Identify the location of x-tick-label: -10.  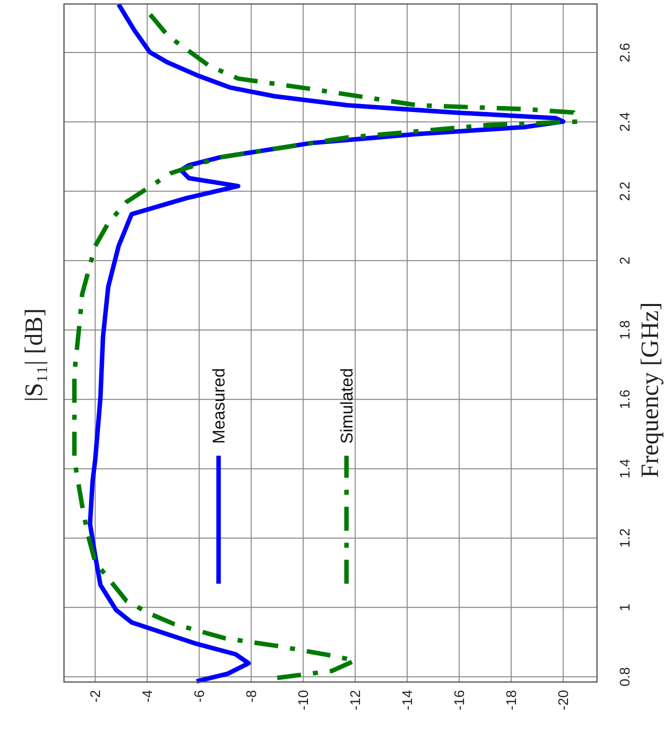
(303, 700).